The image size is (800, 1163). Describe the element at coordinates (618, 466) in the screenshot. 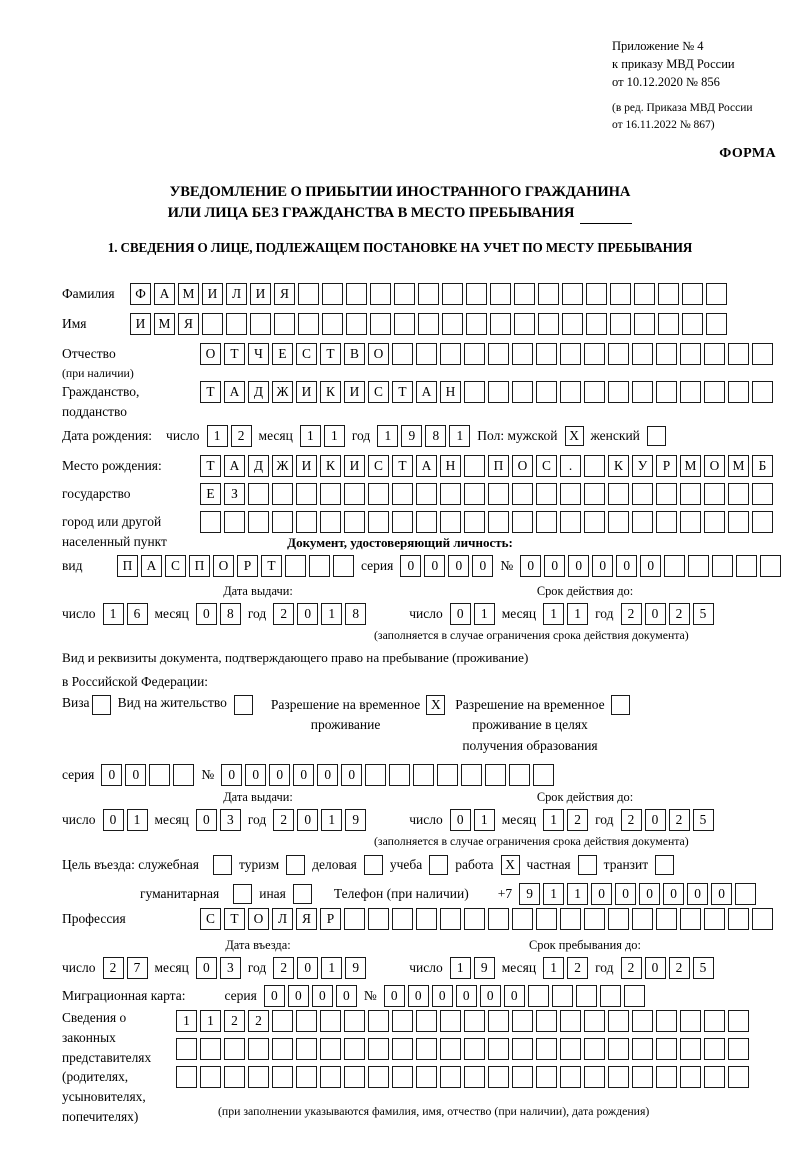

I see `char-box: К` at that location.